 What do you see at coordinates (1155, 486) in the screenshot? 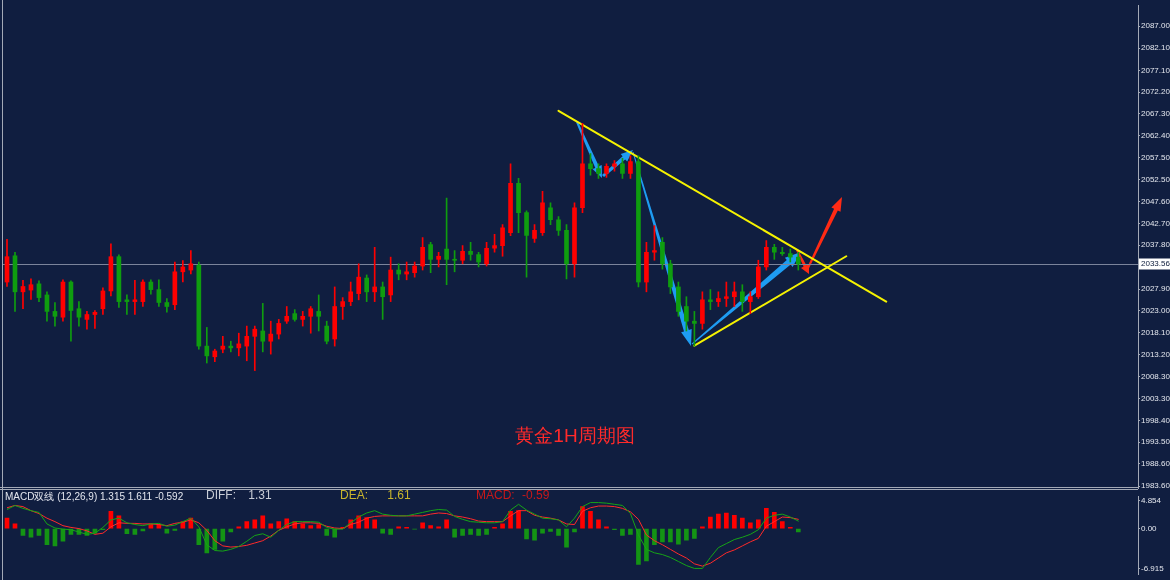
I see `y-tick-label: 1983.60` at bounding box center [1155, 486].